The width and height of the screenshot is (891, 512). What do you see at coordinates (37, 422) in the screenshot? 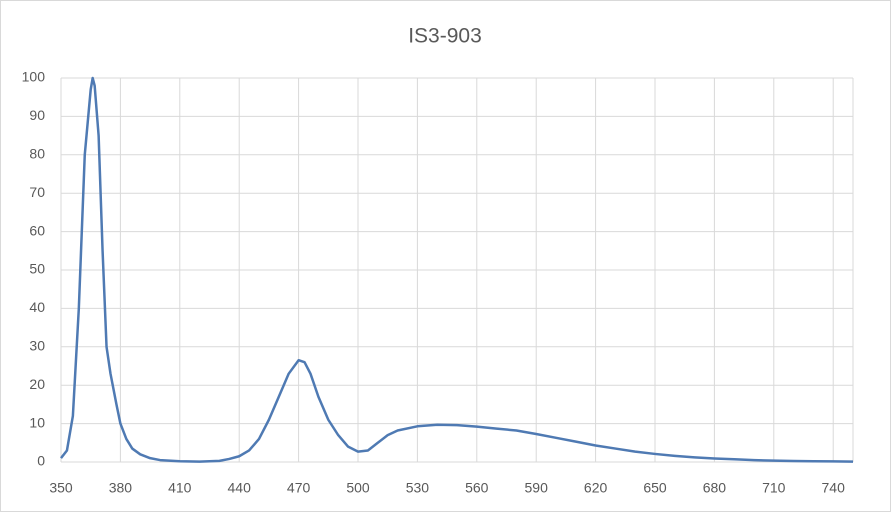
I see `y-tick-label: 10` at bounding box center [37, 422].